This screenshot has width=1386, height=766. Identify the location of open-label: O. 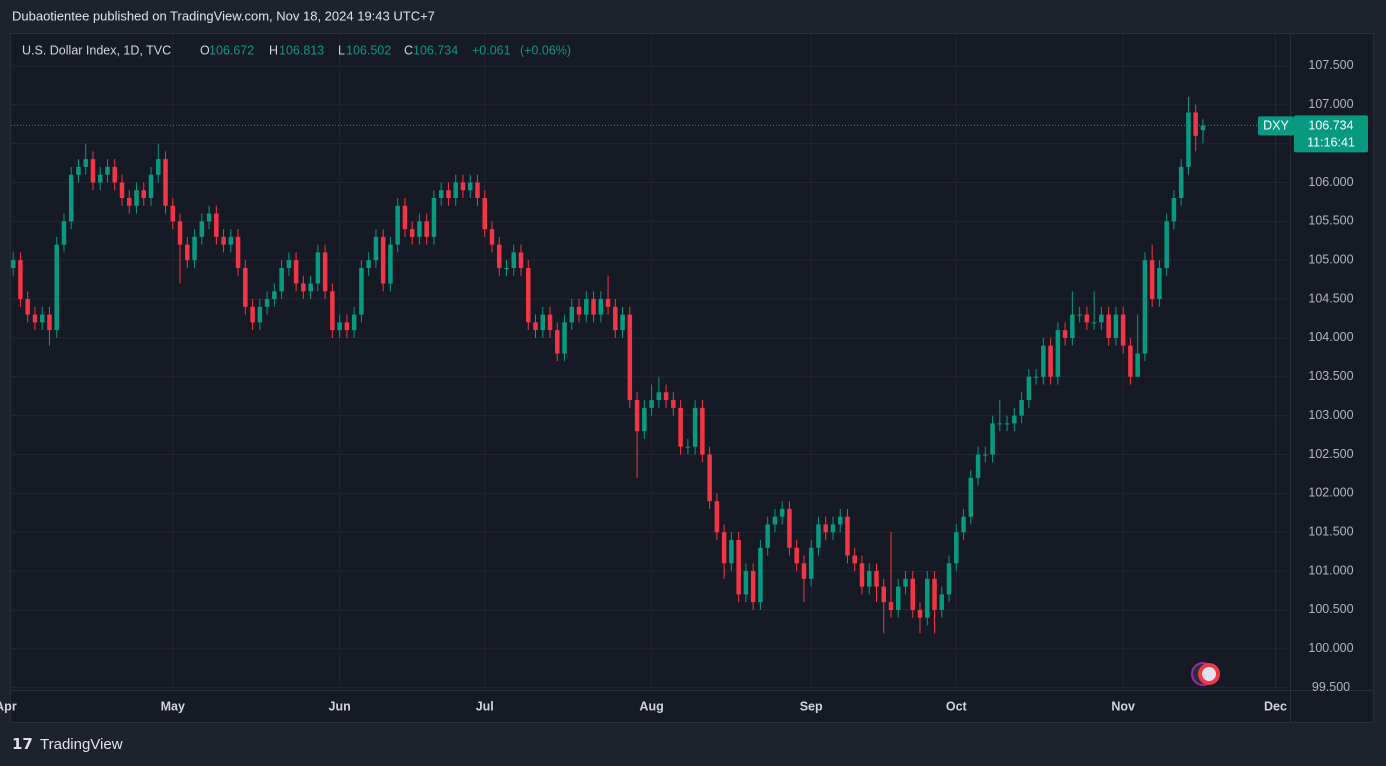
(205, 50).